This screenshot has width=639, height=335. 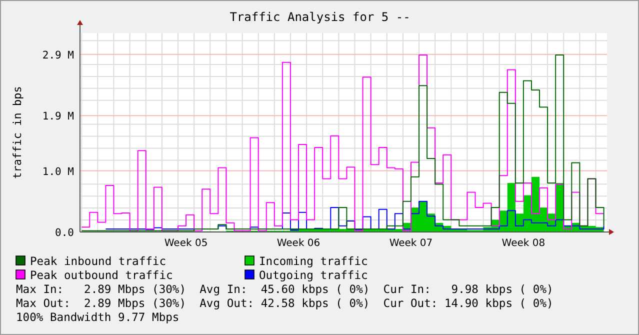 What do you see at coordinates (58, 172) in the screenshot?
I see `y-tick-label: 1.0 M` at bounding box center [58, 172].